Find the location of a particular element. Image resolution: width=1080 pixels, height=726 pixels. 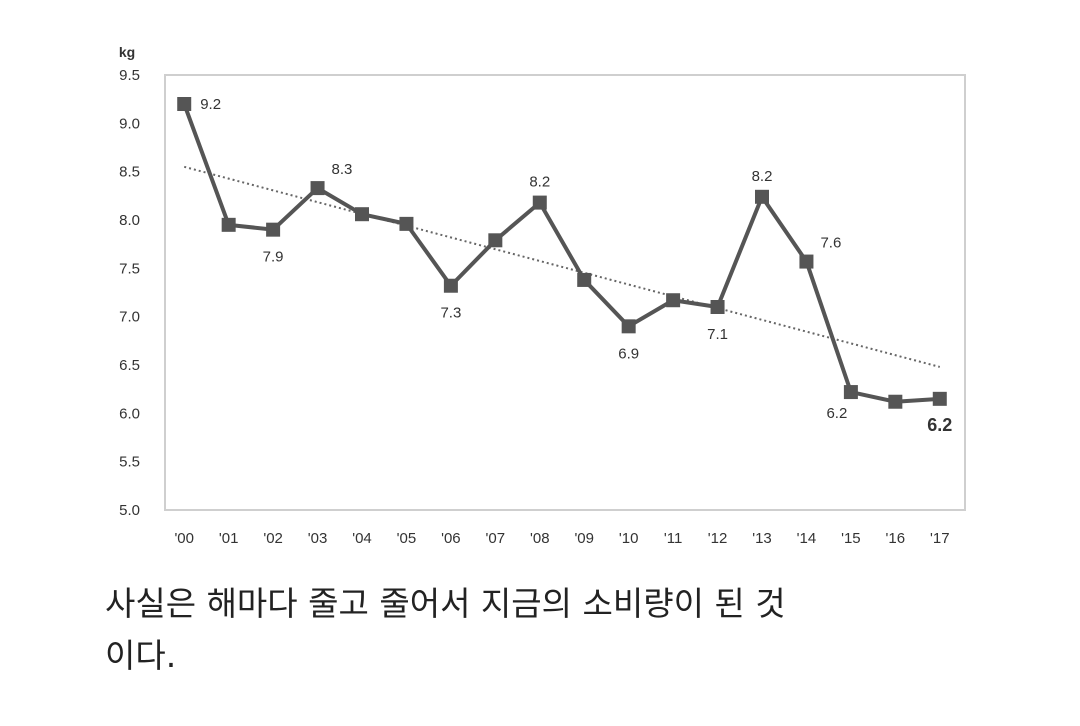

x-tick-label: '00 is located at coordinates (184, 538).